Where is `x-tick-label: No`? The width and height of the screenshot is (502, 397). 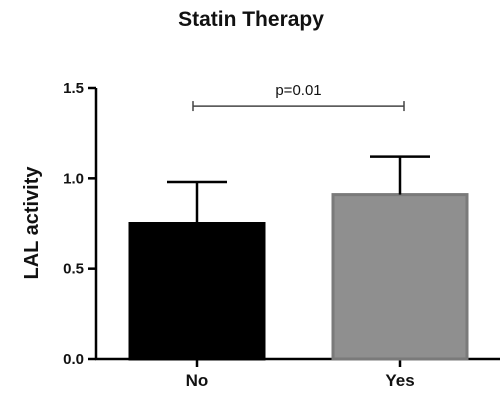 x-tick-label: No is located at coordinates (197, 380).